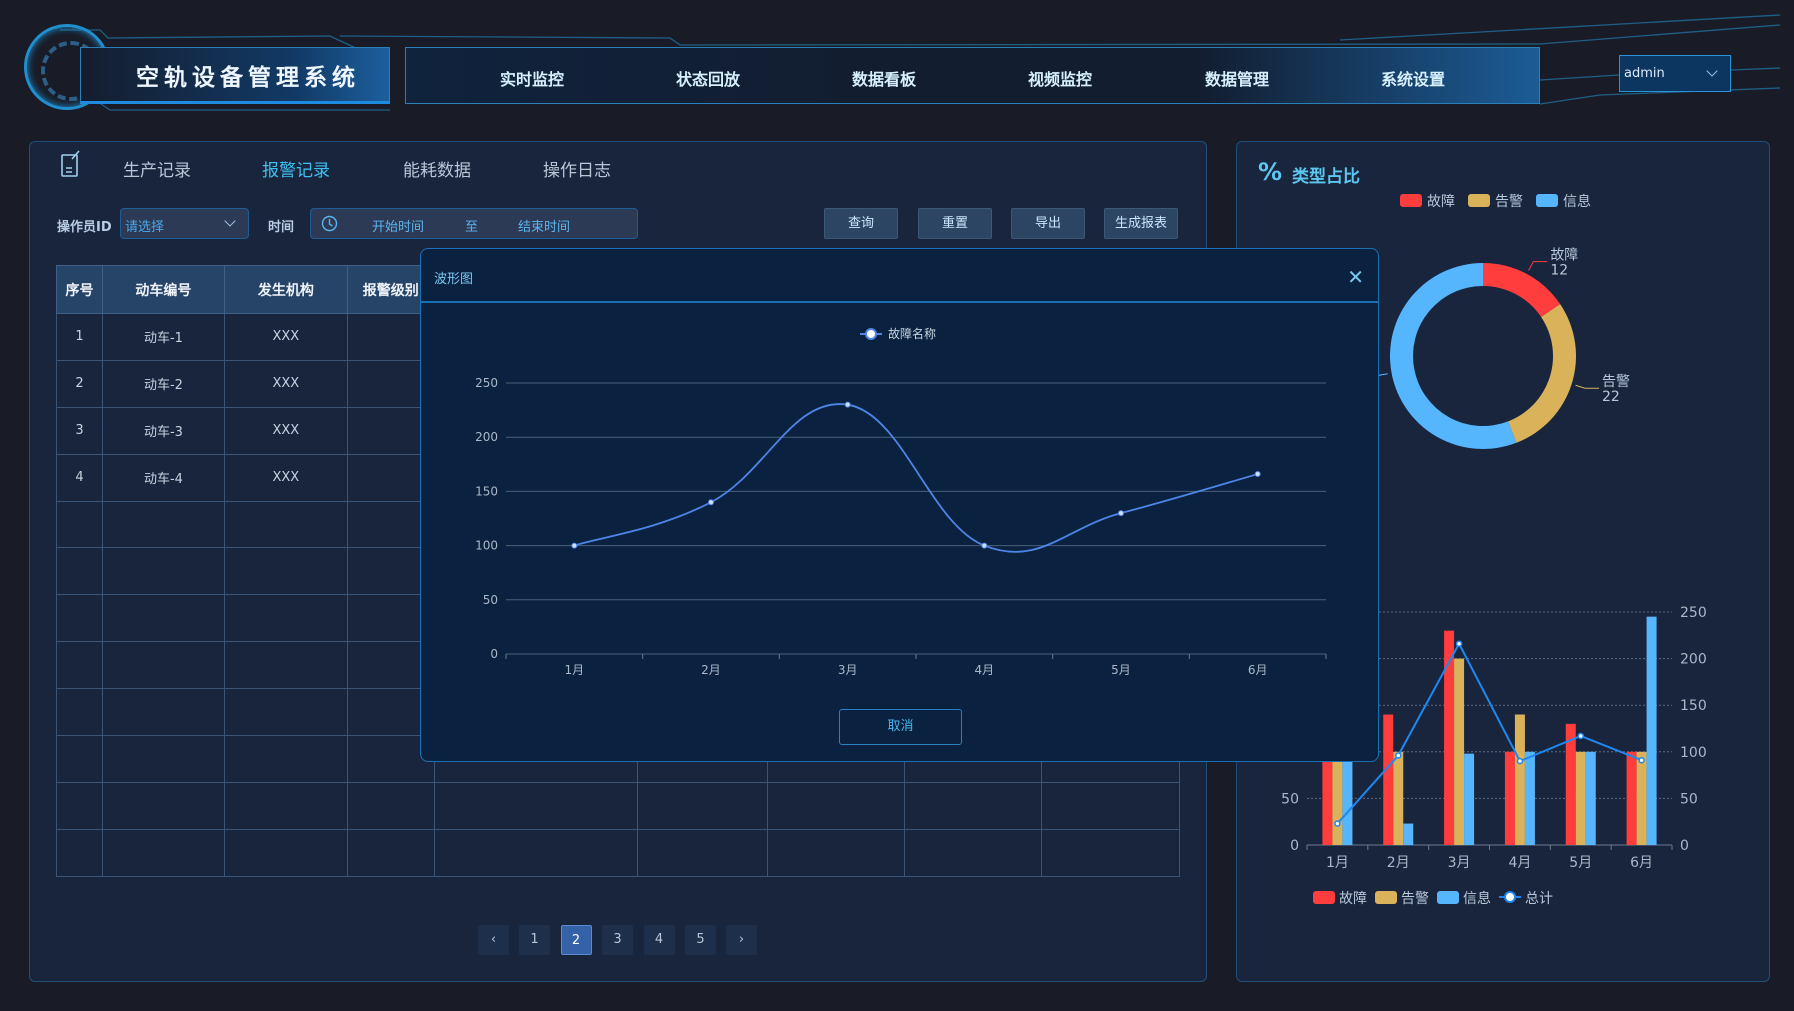 The image size is (1794, 1011). What do you see at coordinates (1121, 670) in the screenshot?
I see `x-tick-label: 5月` at bounding box center [1121, 670].